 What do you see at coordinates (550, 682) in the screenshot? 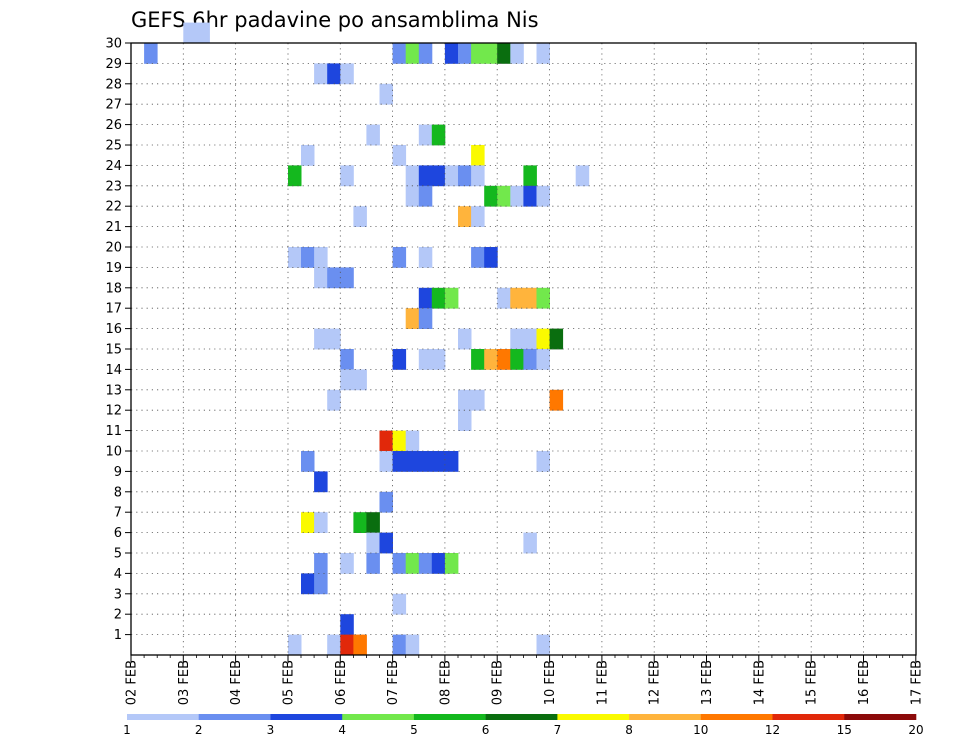
I see `x-tick-label: 10 FEB` at bounding box center [550, 682].